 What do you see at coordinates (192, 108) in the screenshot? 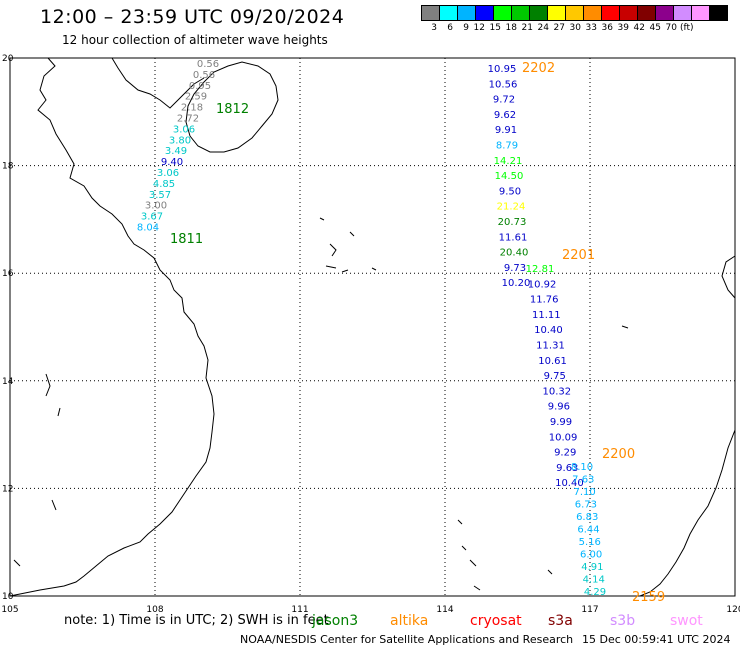
I see `wave-height-value: 2.18` at bounding box center [192, 108].